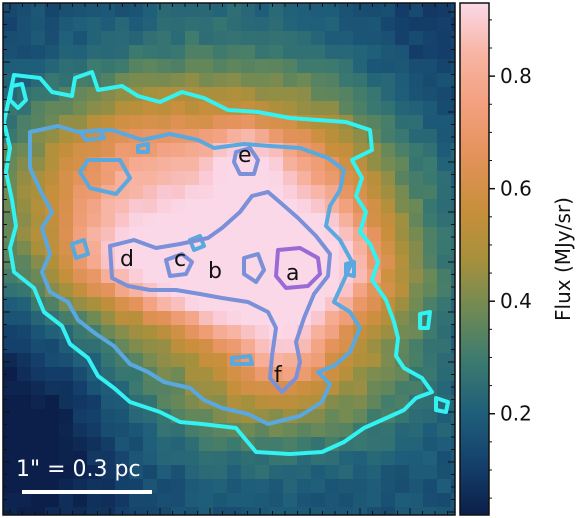  I want to click on colorbar-tick-label: 0.4, so click(516, 301).